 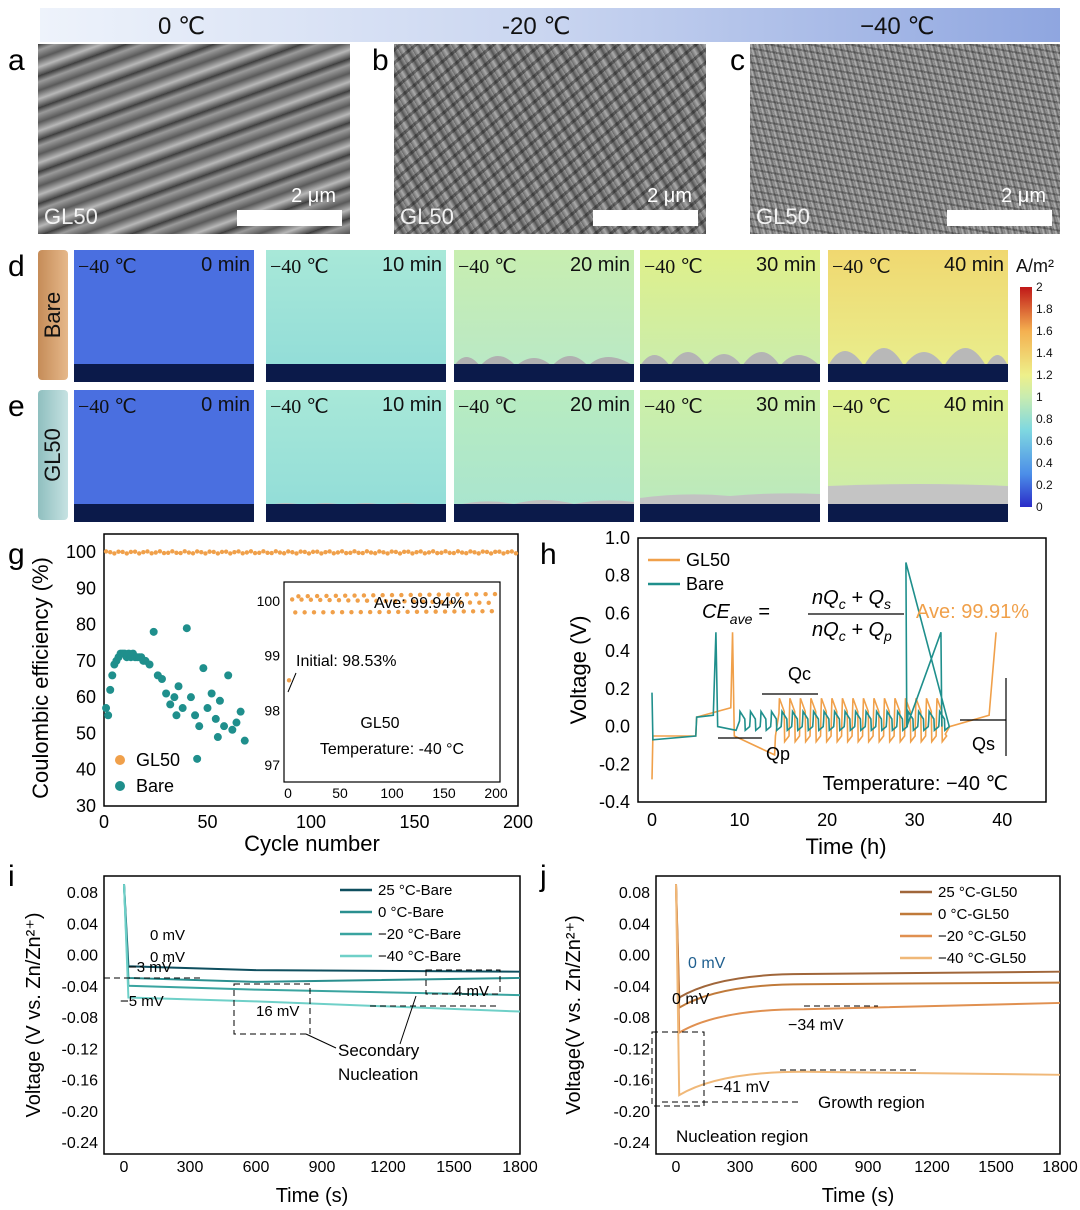 What do you see at coordinates (708, 560) in the screenshot?
I see `legend-label-gl50: GL50` at bounding box center [708, 560].